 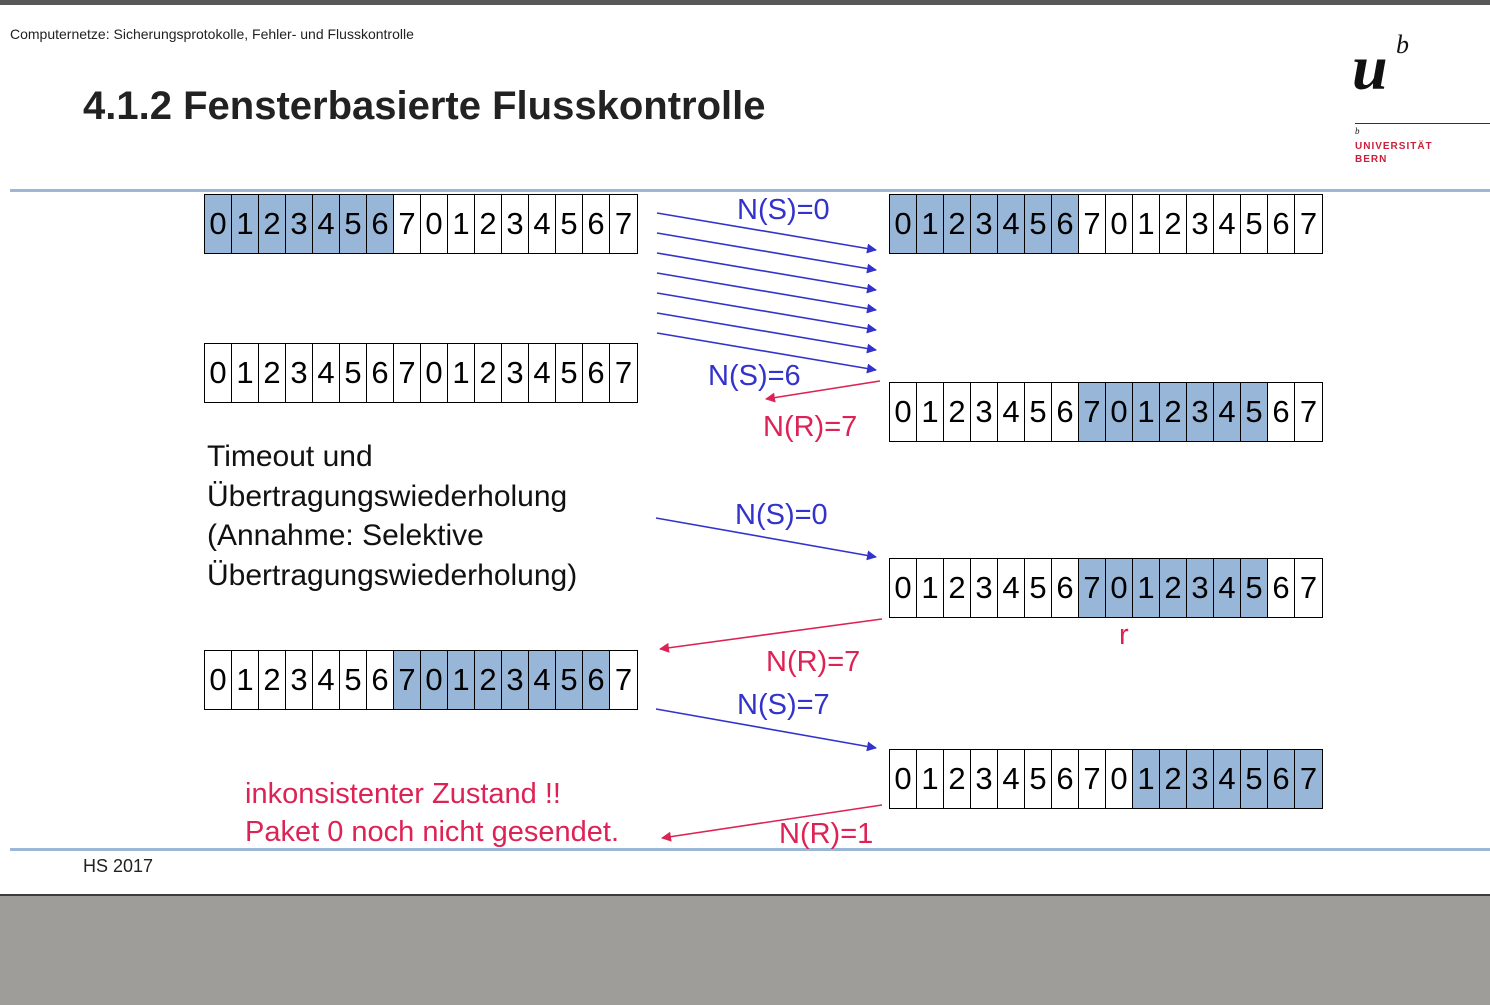 What do you see at coordinates (403, 794) in the screenshot?
I see `warning-line-1: inkonsistenter Zustand !!` at bounding box center [403, 794].